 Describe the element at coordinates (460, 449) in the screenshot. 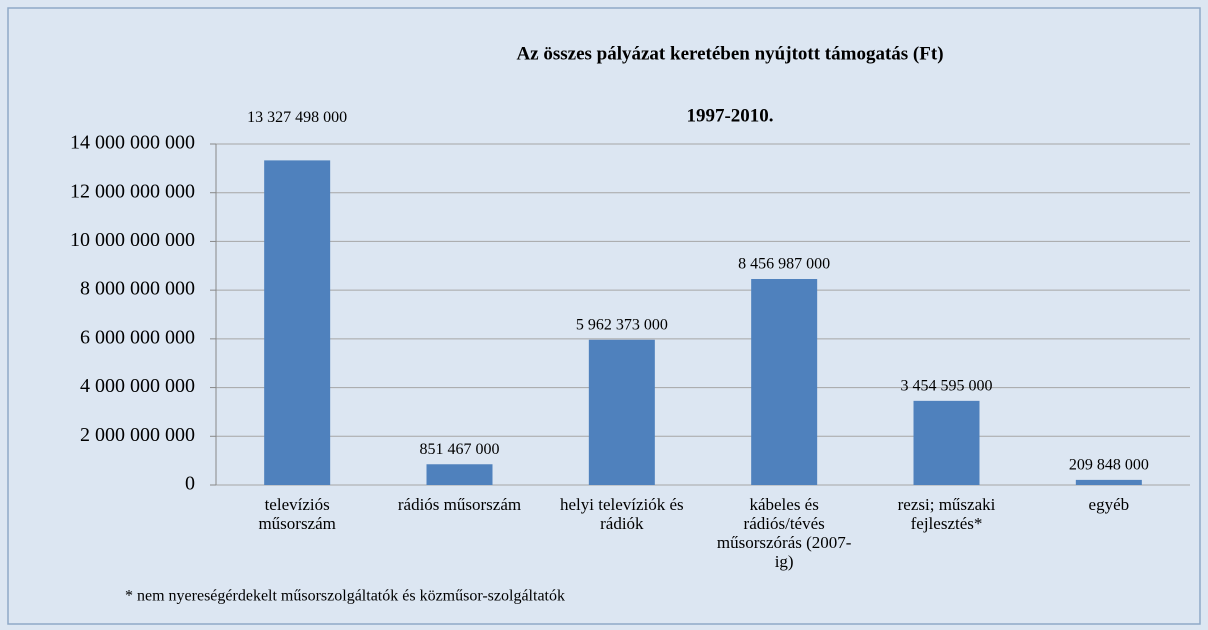

I see `value-label: 851 467 000` at that location.